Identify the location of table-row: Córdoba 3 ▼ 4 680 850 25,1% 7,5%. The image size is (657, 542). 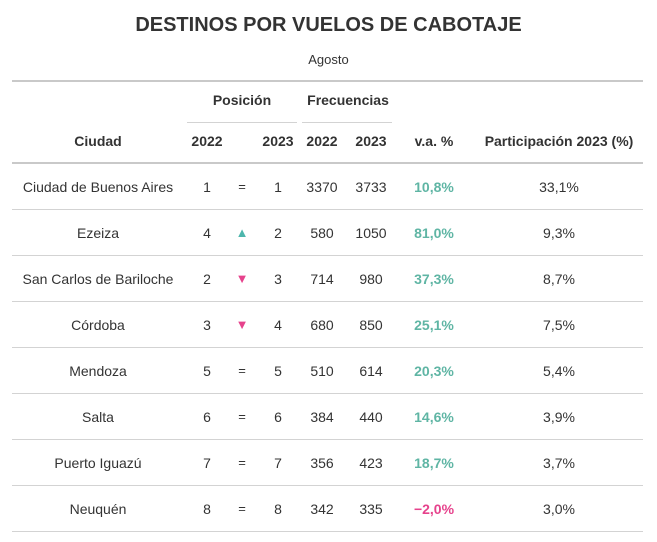
(327, 325).